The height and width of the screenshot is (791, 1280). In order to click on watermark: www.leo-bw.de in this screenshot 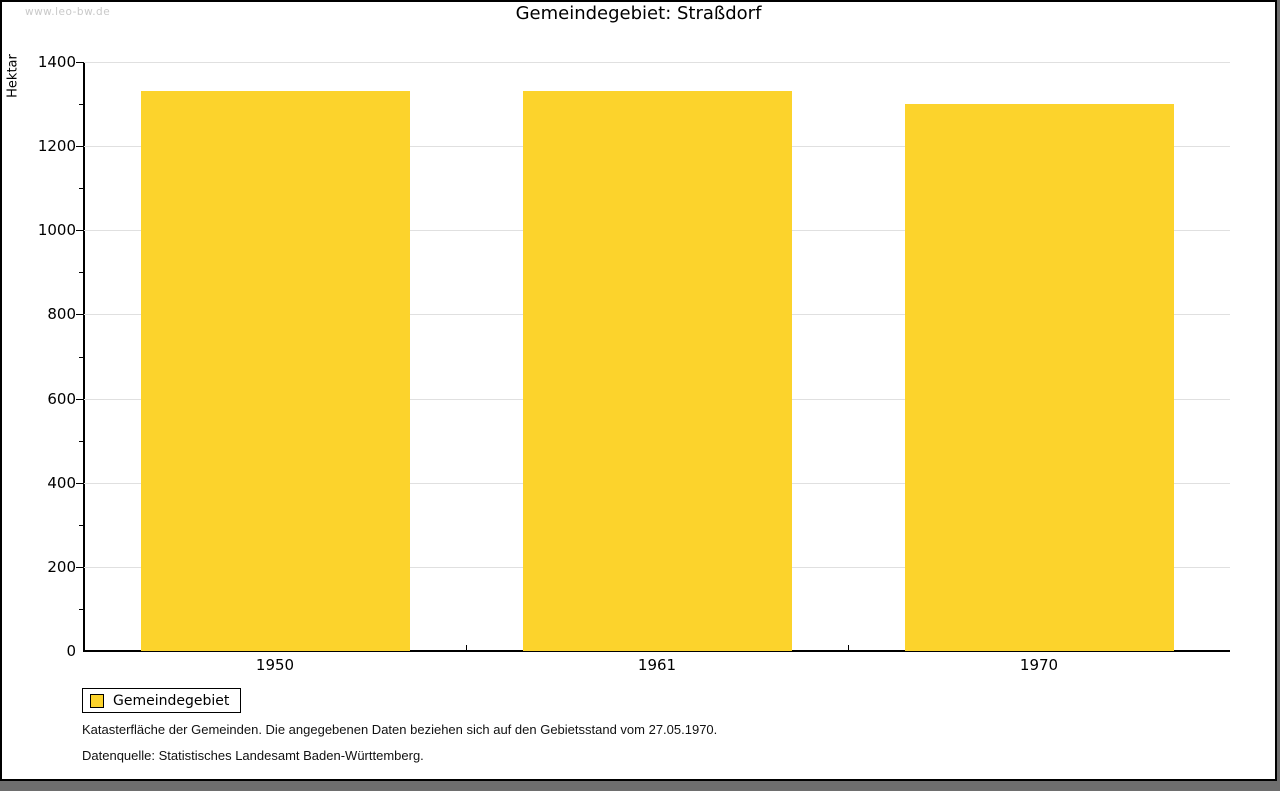, I will do `click(68, 12)`.